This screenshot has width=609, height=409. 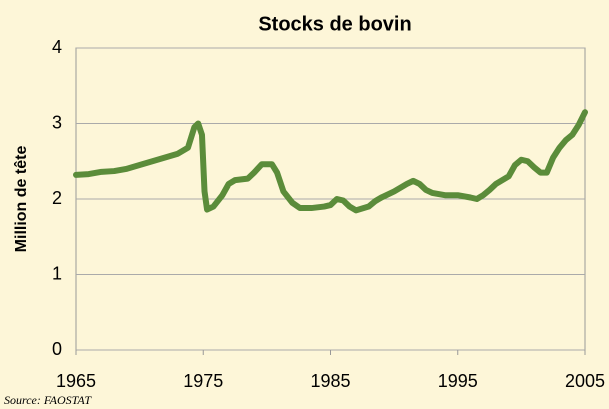 What do you see at coordinates (57, 198) in the screenshot?
I see `y-tick-label: 2` at bounding box center [57, 198].